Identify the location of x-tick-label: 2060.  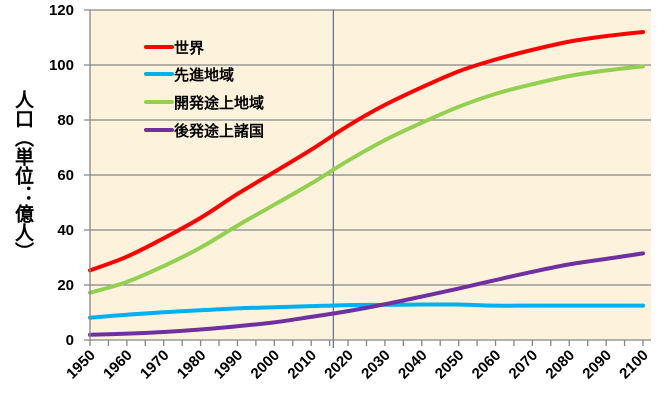
(487, 365).